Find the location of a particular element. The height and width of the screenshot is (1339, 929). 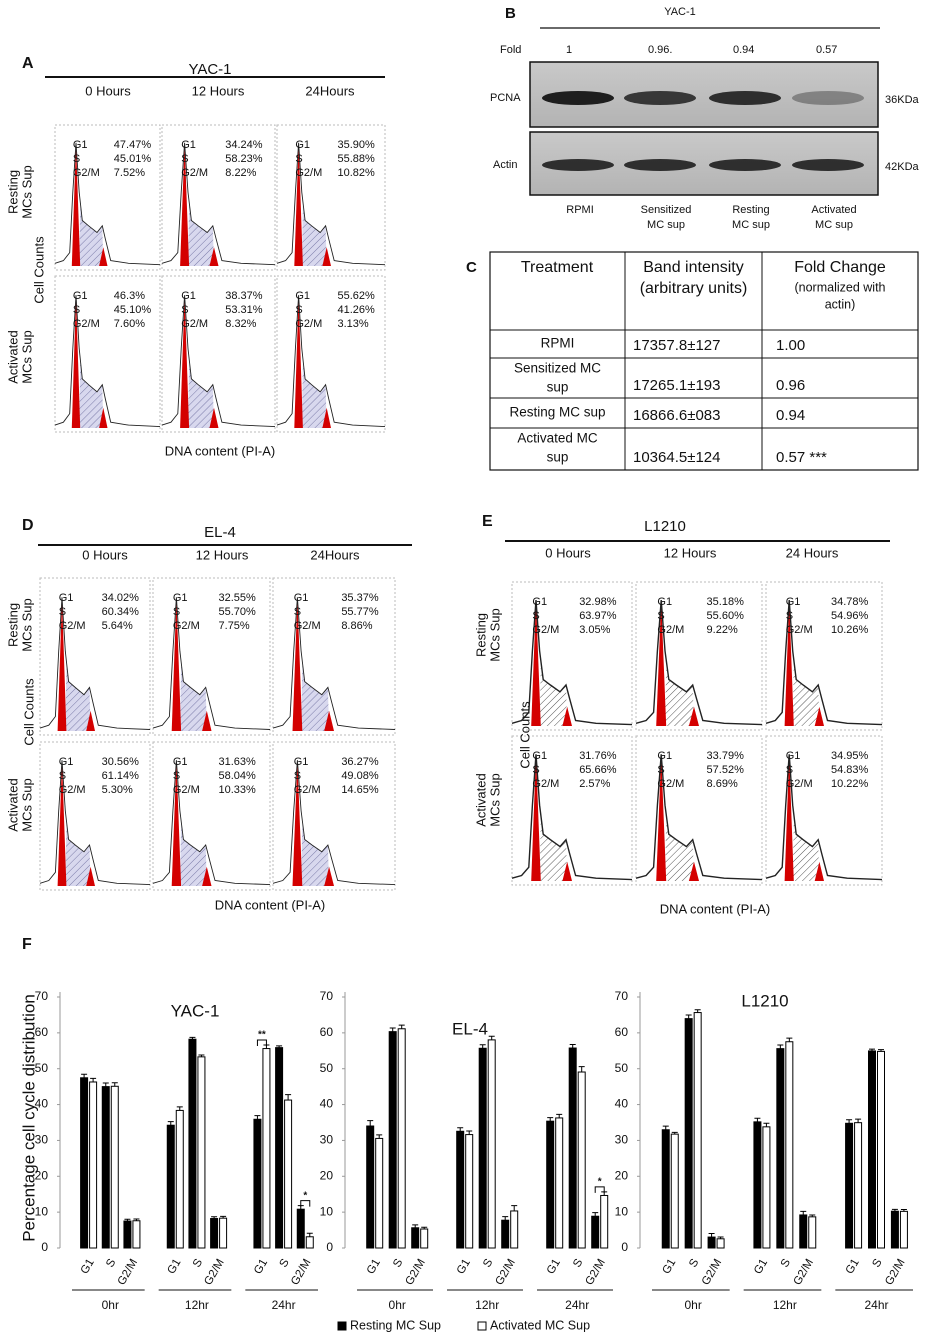

y-tick-label: 50 is located at coordinates (327, 1068).